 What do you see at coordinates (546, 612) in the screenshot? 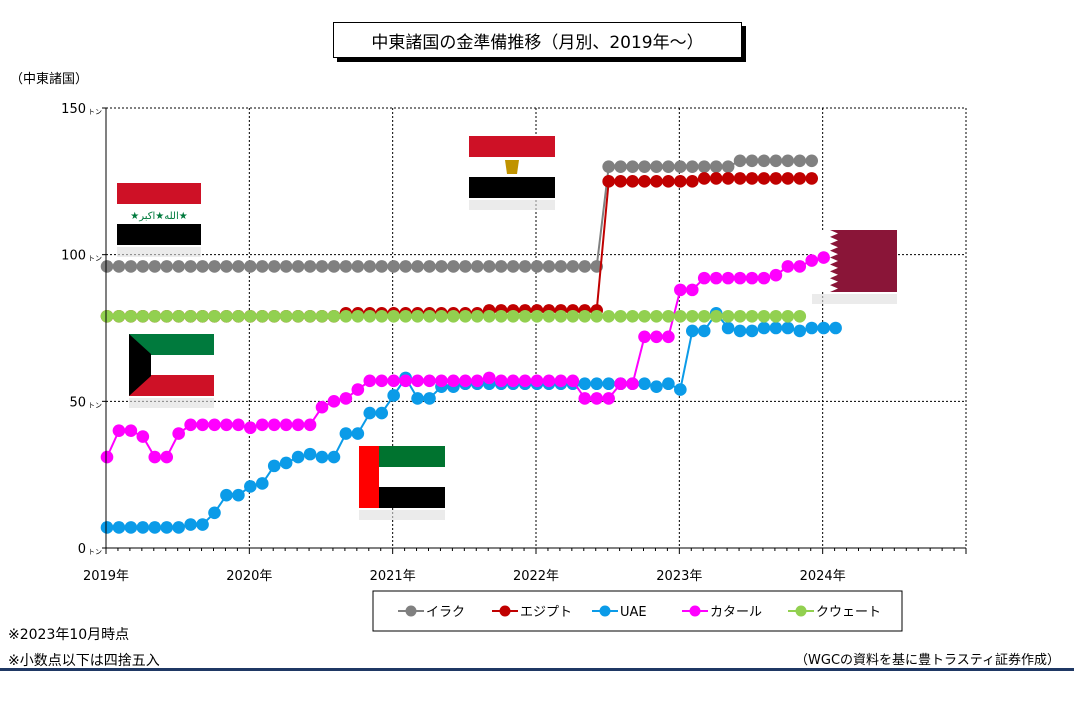
I see `legend-label: エジプト` at bounding box center [546, 612].